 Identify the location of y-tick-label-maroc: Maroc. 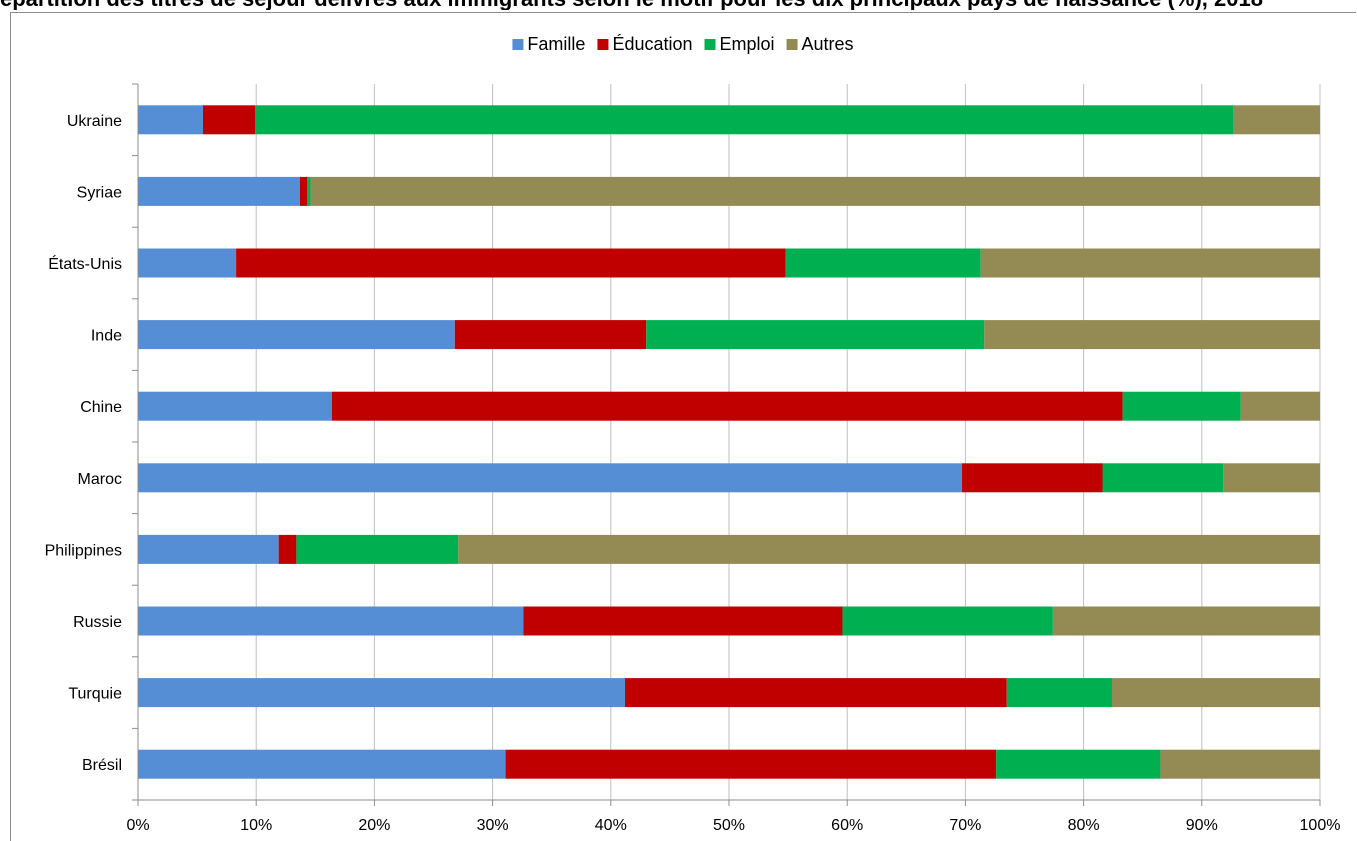
(100, 479).